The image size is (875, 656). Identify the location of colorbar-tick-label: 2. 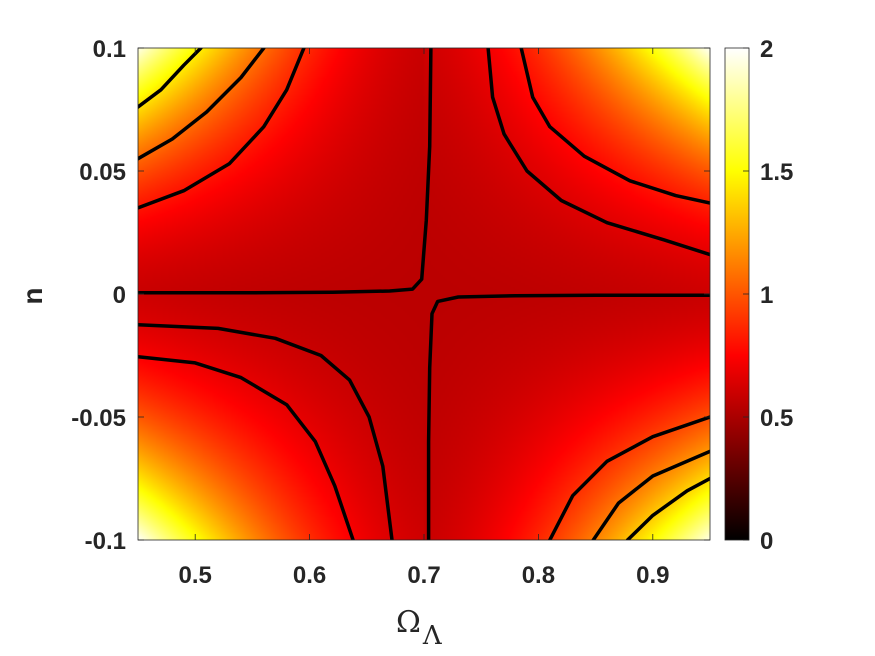
(766, 49).